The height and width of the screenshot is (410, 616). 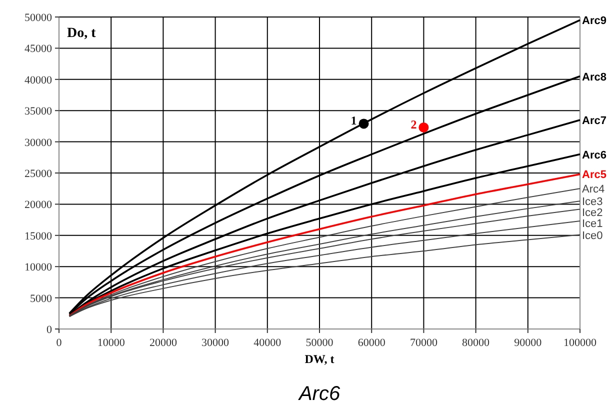 I want to click on series-label: Arc5, so click(x=594, y=175).